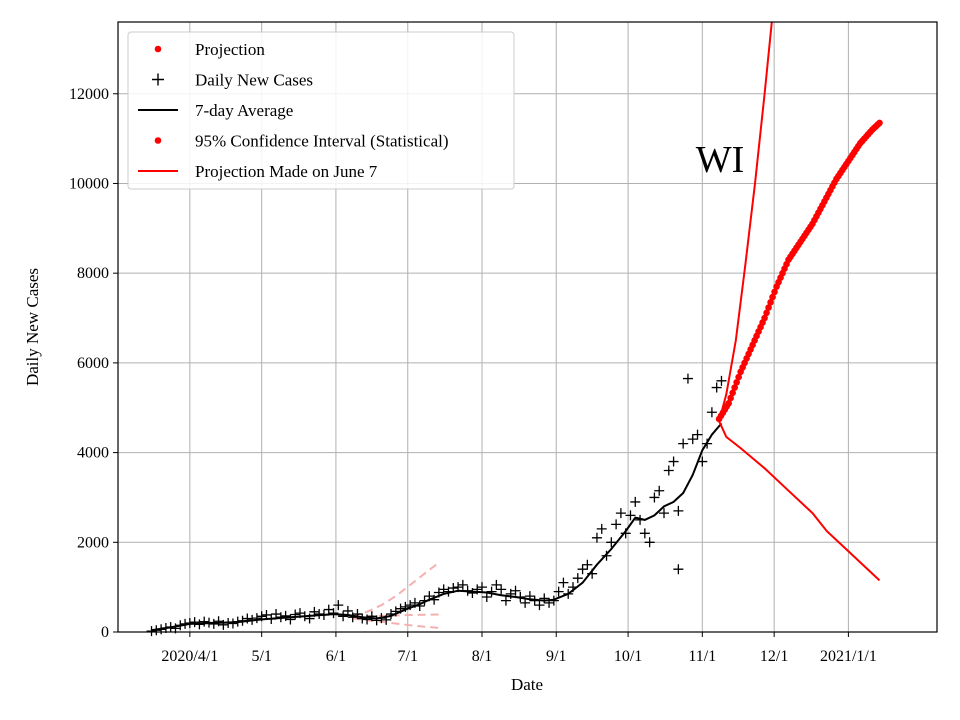 This screenshot has height=720, width=960. What do you see at coordinates (93, 273) in the screenshot?
I see `y-tick-label: 8000` at bounding box center [93, 273].